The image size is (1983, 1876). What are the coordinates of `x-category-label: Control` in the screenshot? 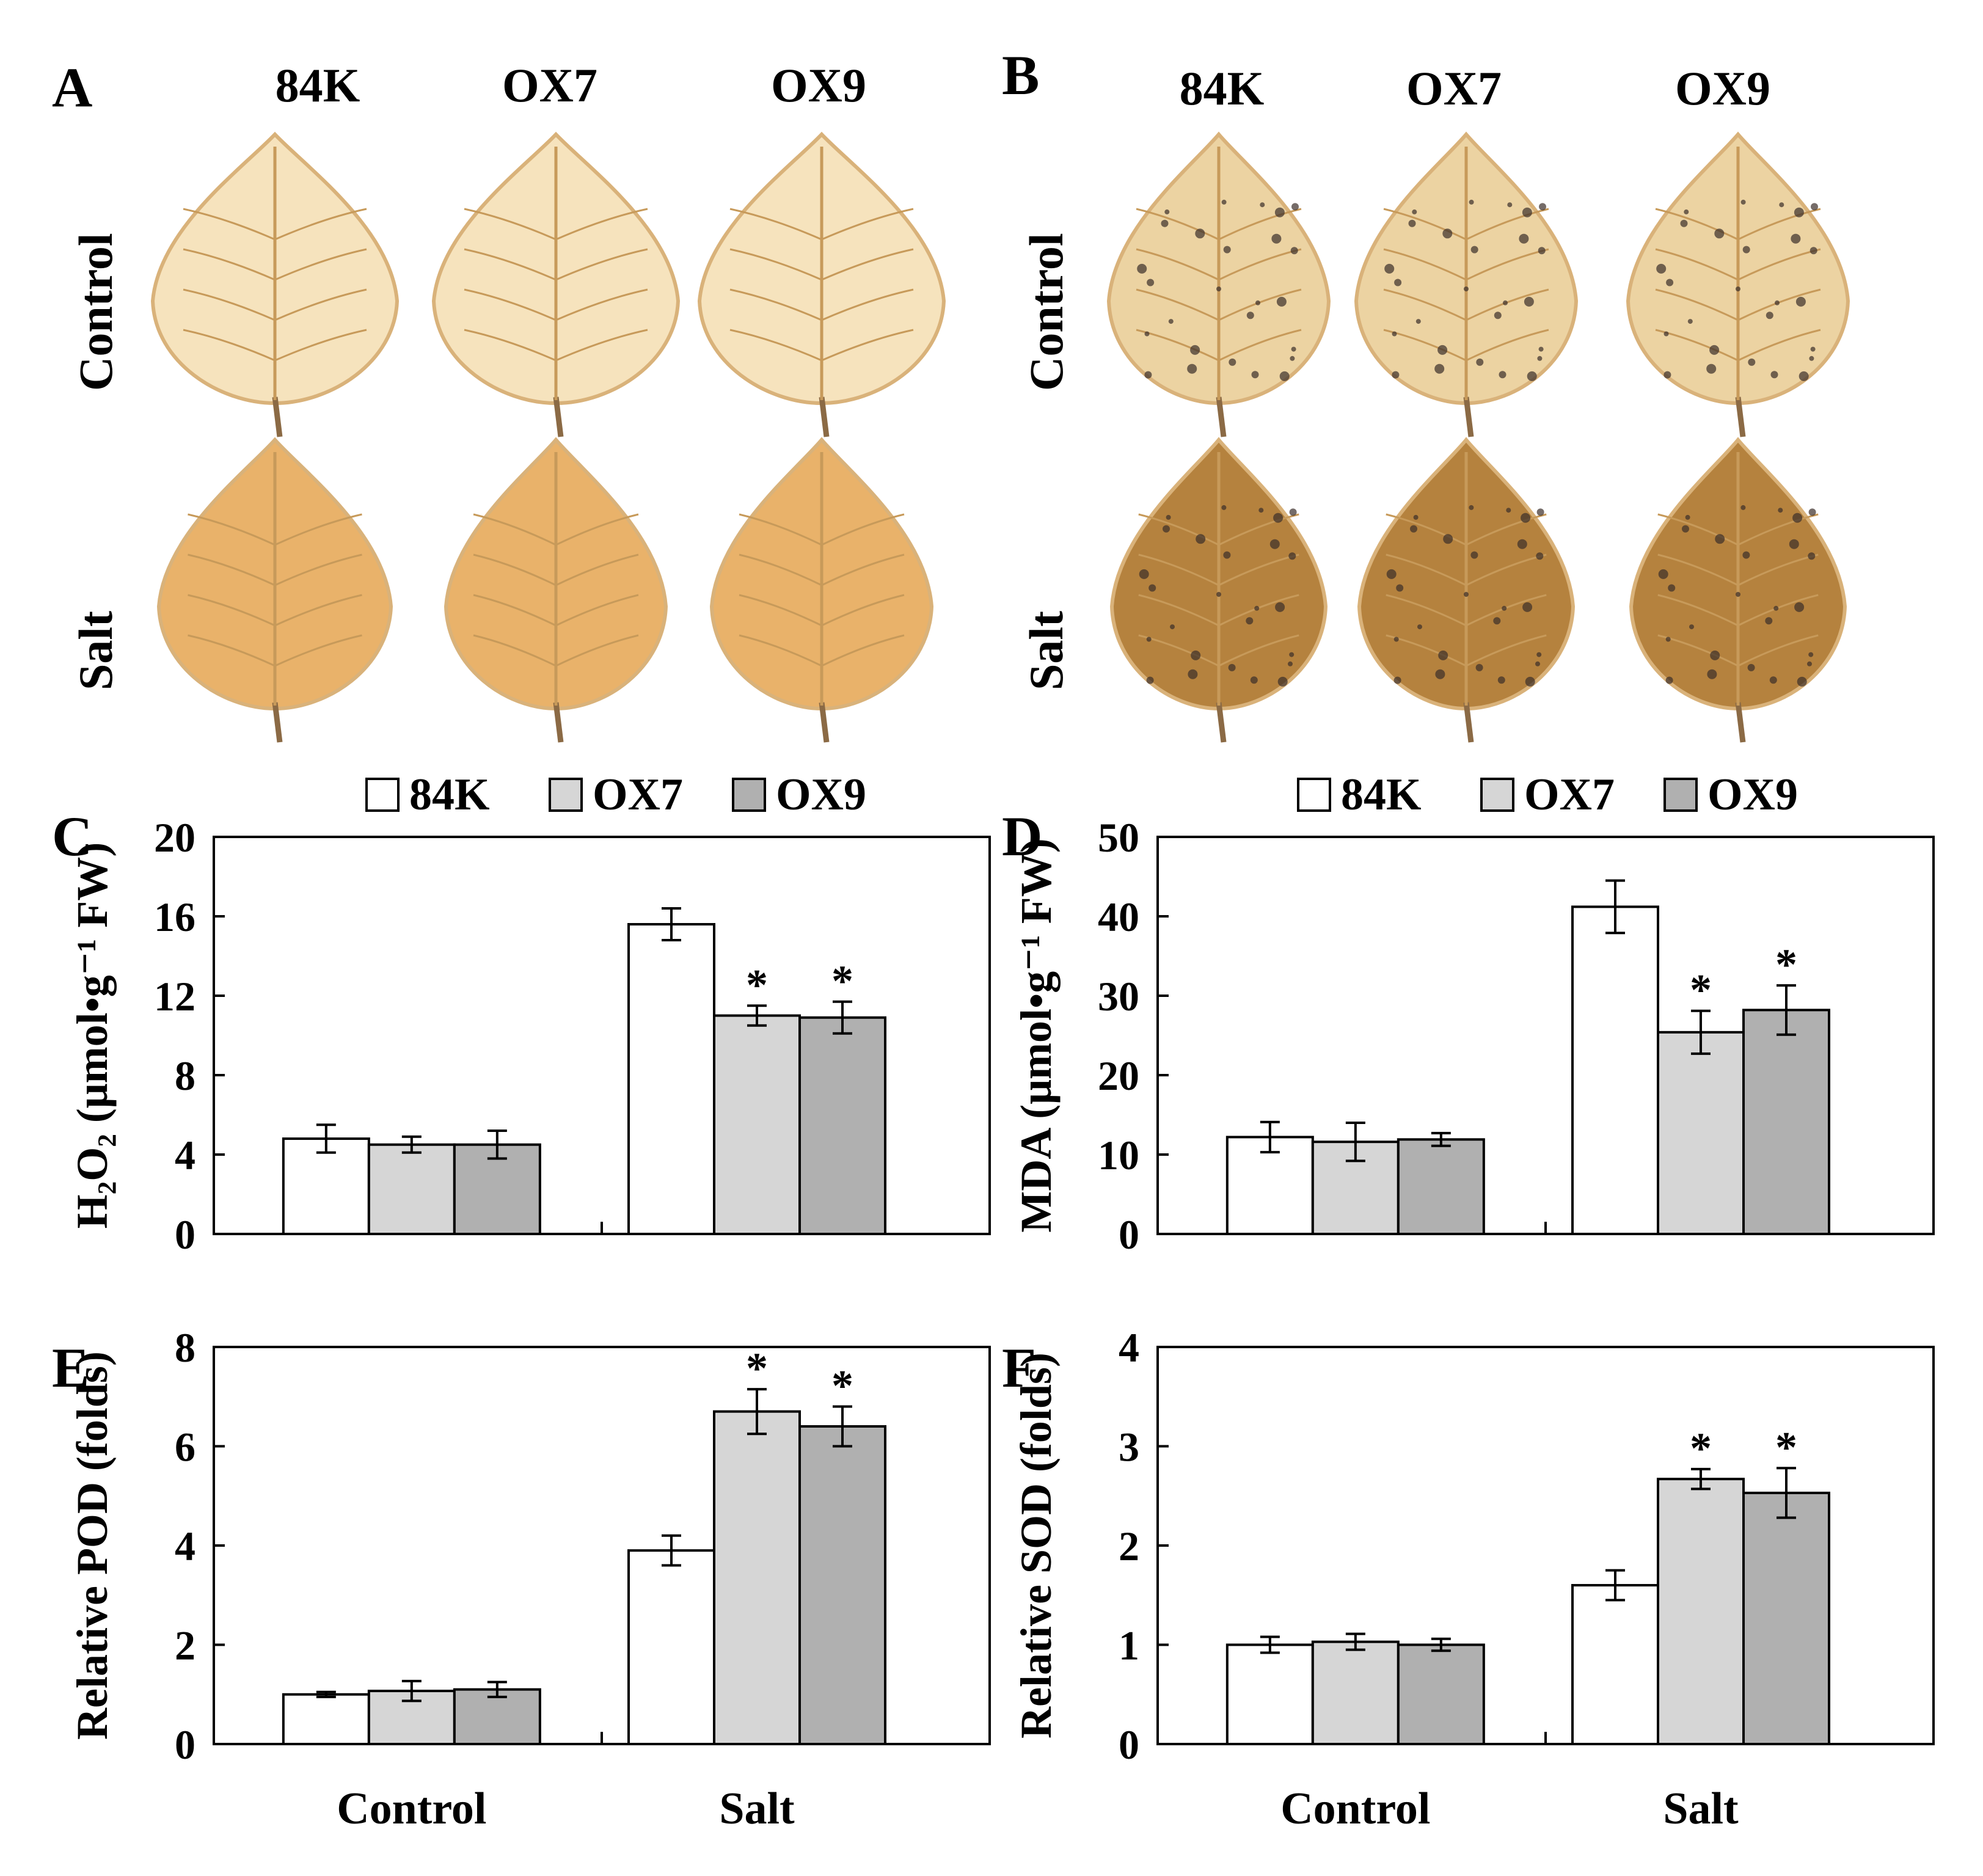 It's located at (411, 1809).